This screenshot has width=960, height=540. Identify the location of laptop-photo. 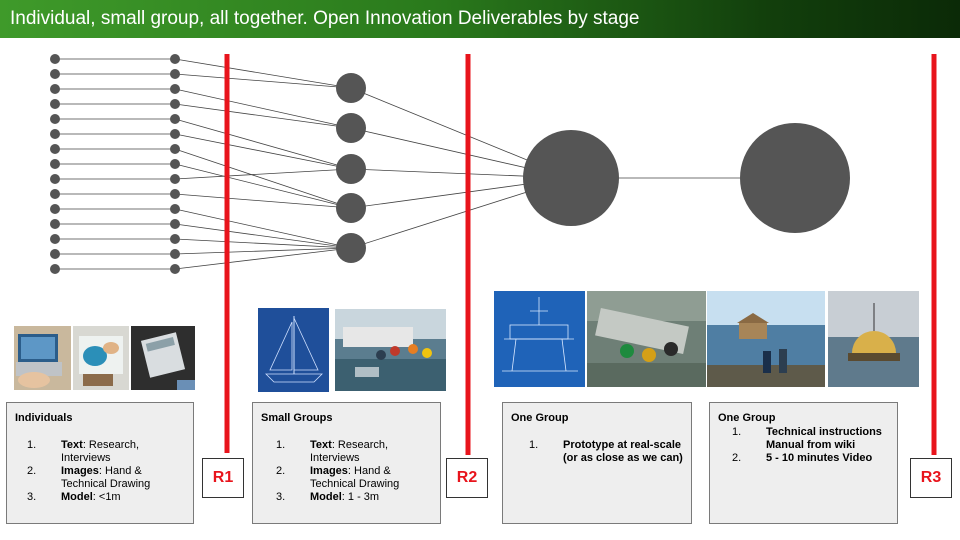
(42, 358).